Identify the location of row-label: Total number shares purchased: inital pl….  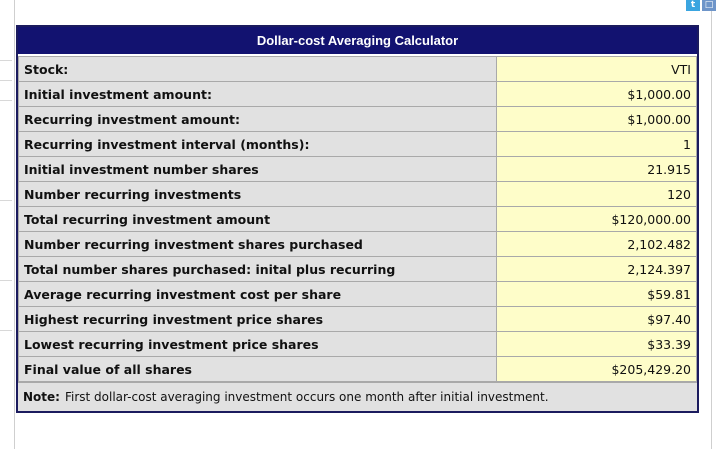
(257, 269).